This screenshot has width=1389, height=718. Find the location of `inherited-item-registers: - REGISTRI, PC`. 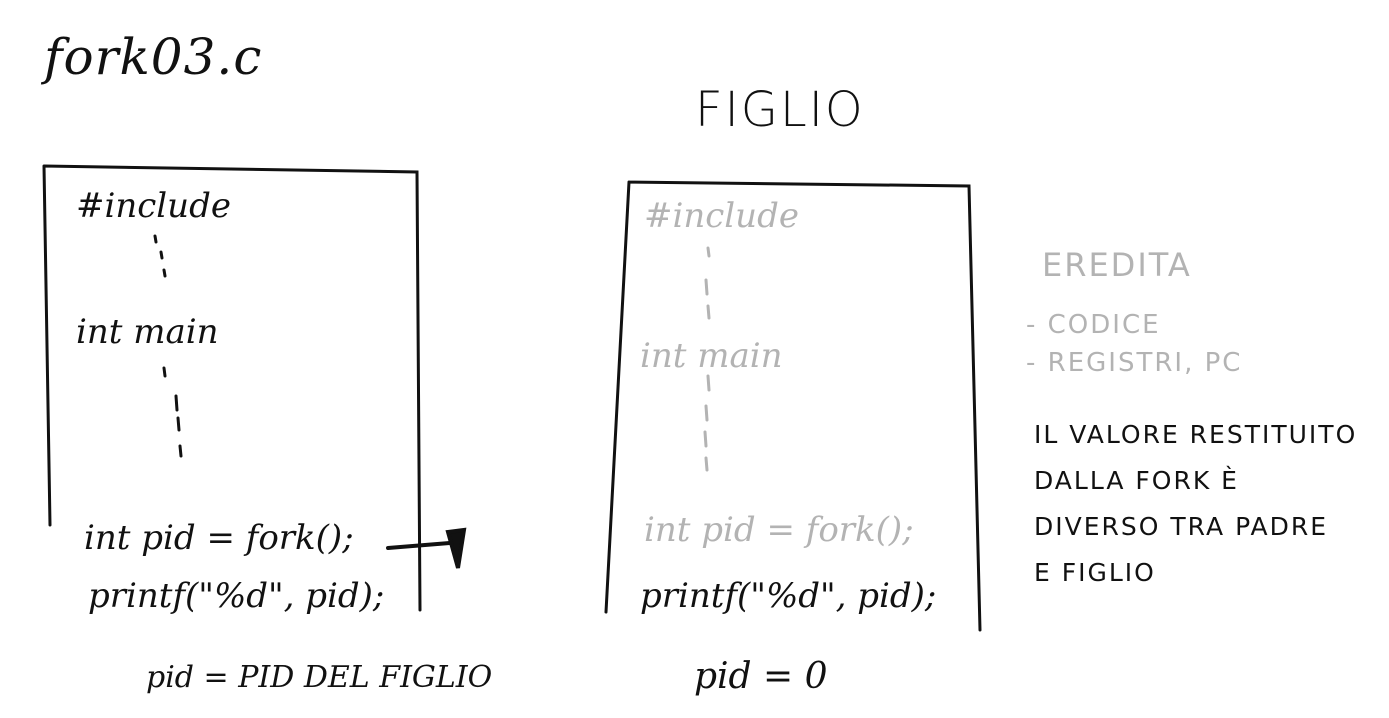

inherited-item-registers: - REGISTRI, PC is located at coordinates (1134, 363).